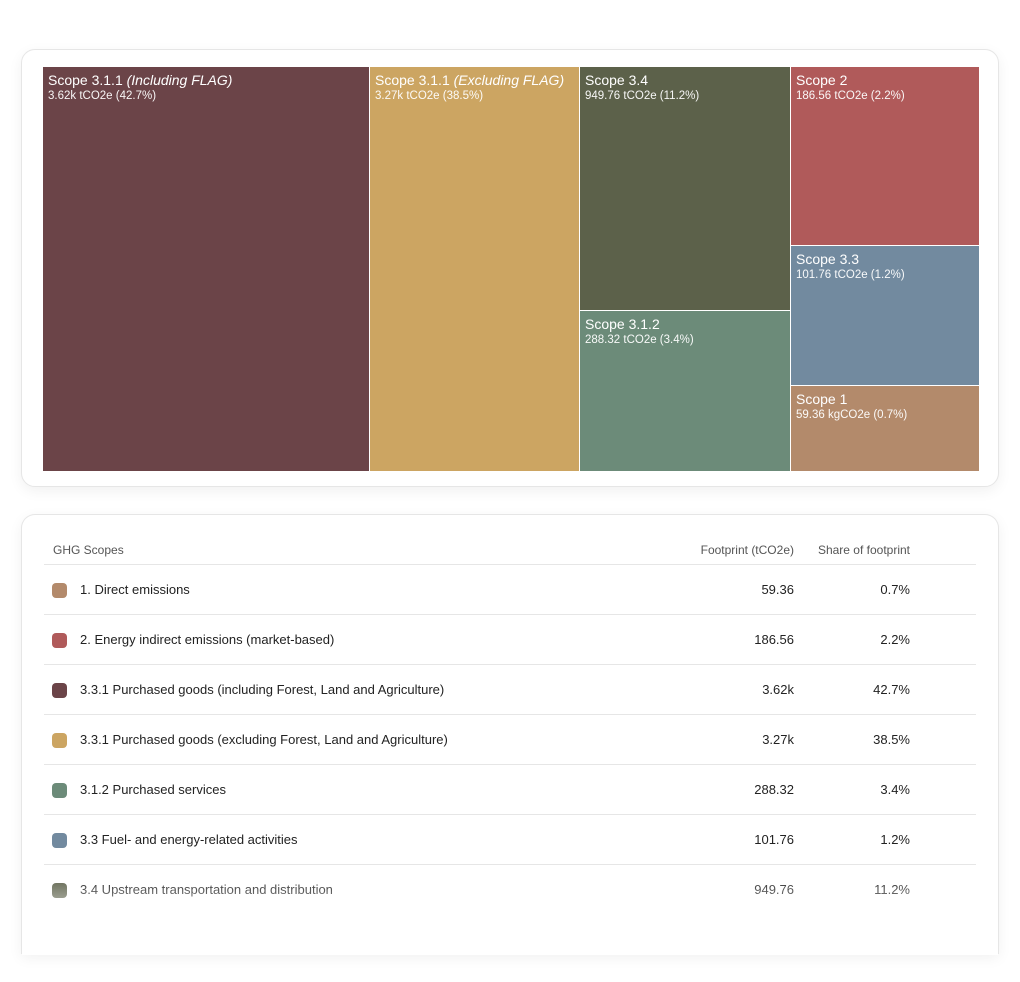 The width and height of the screenshot is (1020, 982). I want to click on tile-value: 3.27k tCO2e (38.5%), so click(429, 96).